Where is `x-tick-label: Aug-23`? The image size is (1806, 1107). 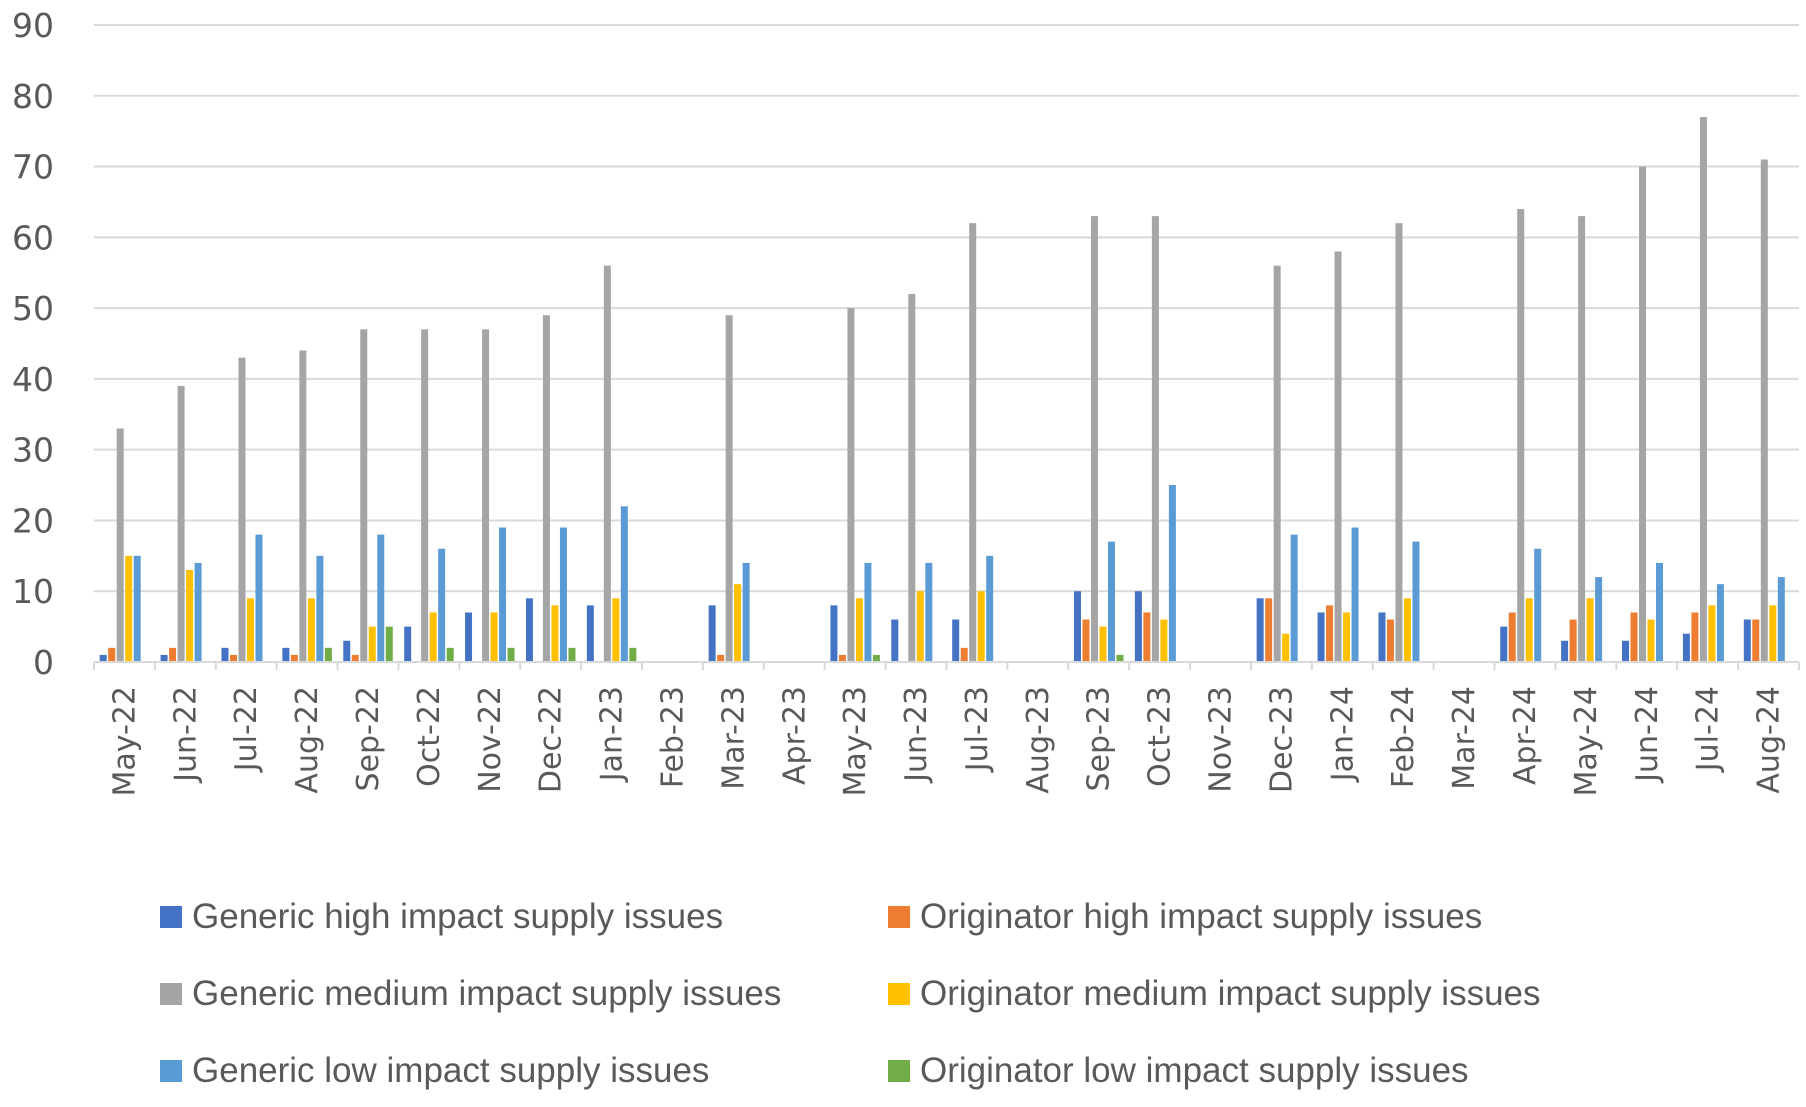
x-tick-label: Aug-23 is located at coordinates (1038, 740).